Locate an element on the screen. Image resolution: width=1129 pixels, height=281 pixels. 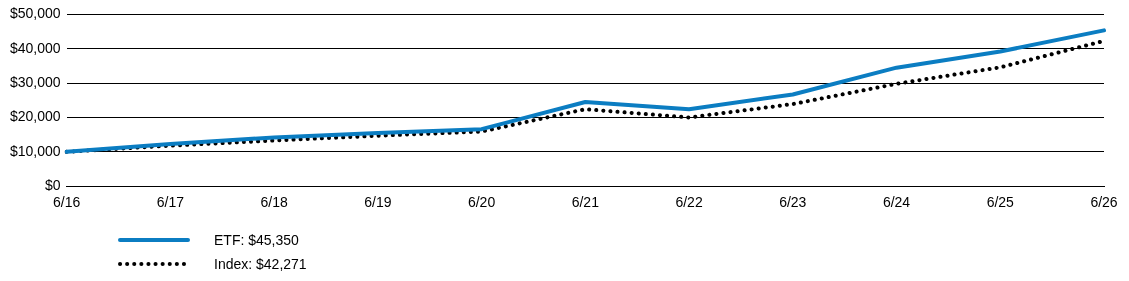
y-tick-label: $20,000 is located at coordinates (35, 116).